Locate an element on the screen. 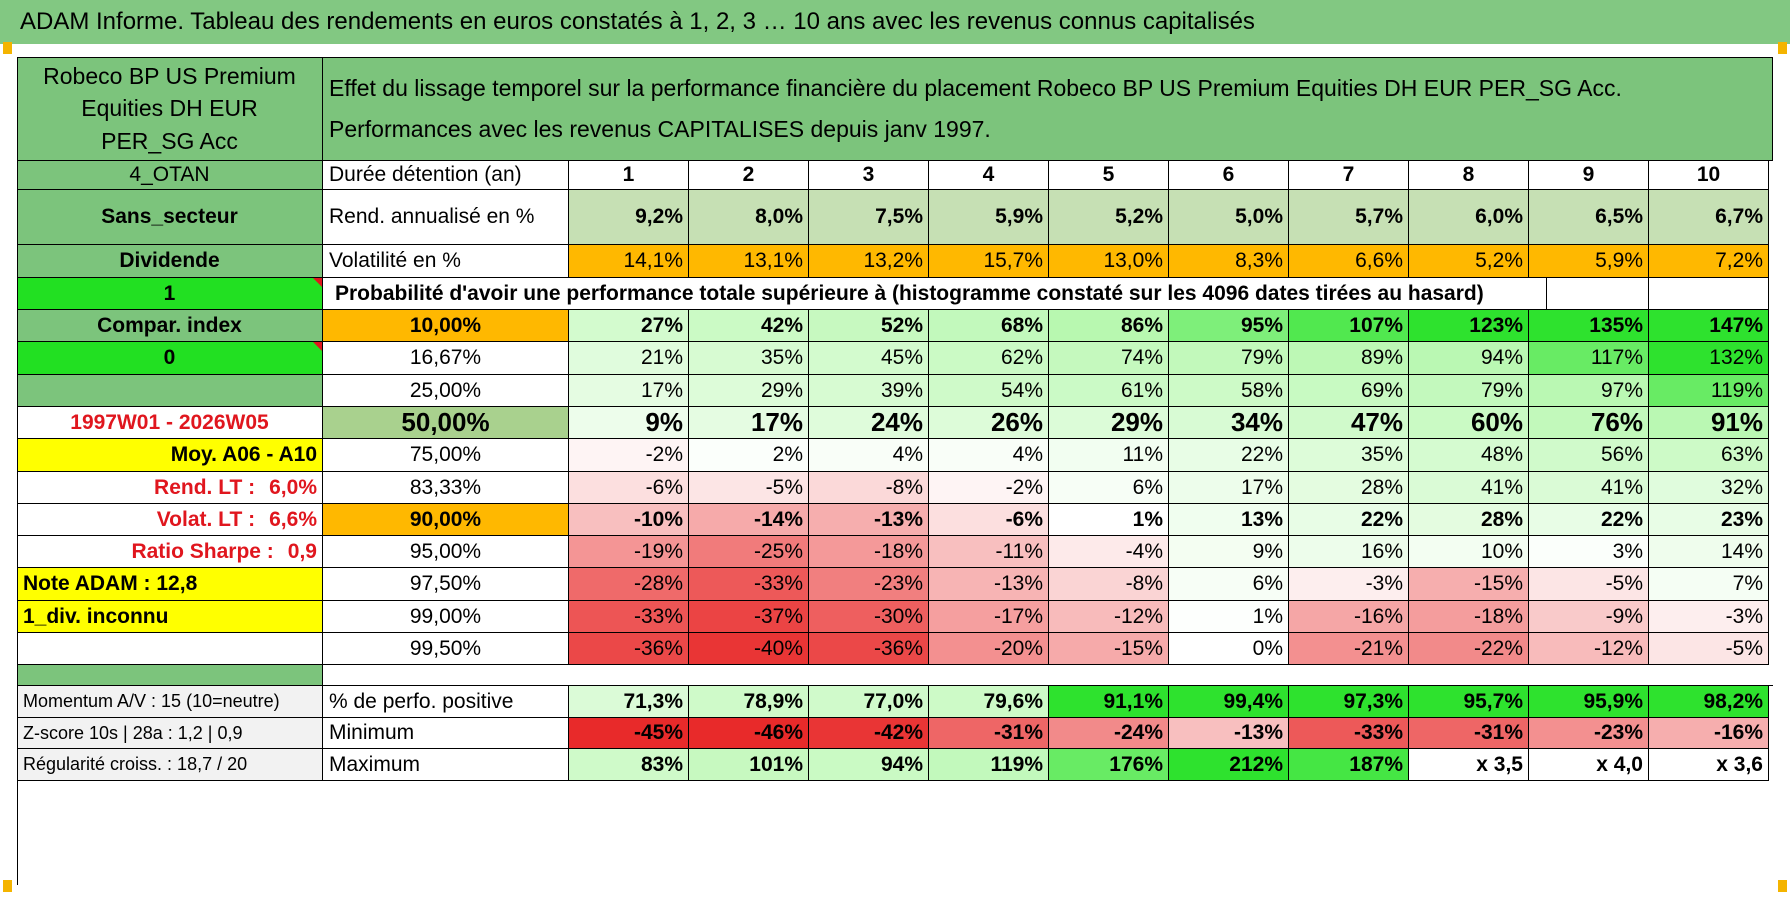 Image resolution: width=1790 pixels, height=907 pixels. spacer-green is located at coordinates (170, 675).